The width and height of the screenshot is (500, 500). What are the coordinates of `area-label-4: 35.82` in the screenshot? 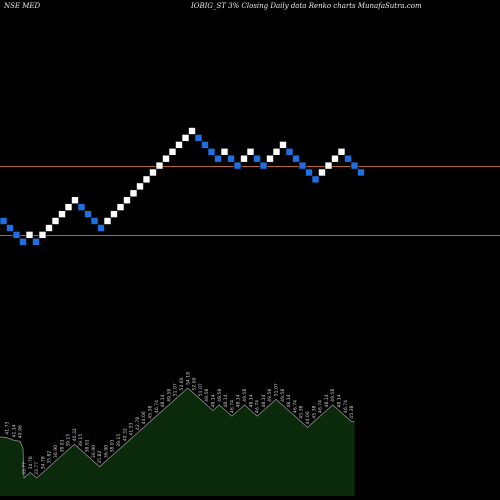 It's located at (50, 457).